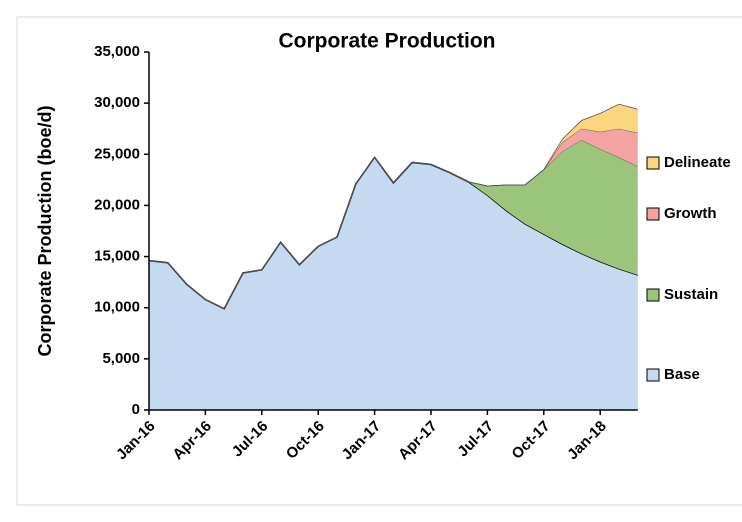 The image size is (742, 522). Describe the element at coordinates (136, 409) in the screenshot. I see `y-tick-label: 0` at that location.